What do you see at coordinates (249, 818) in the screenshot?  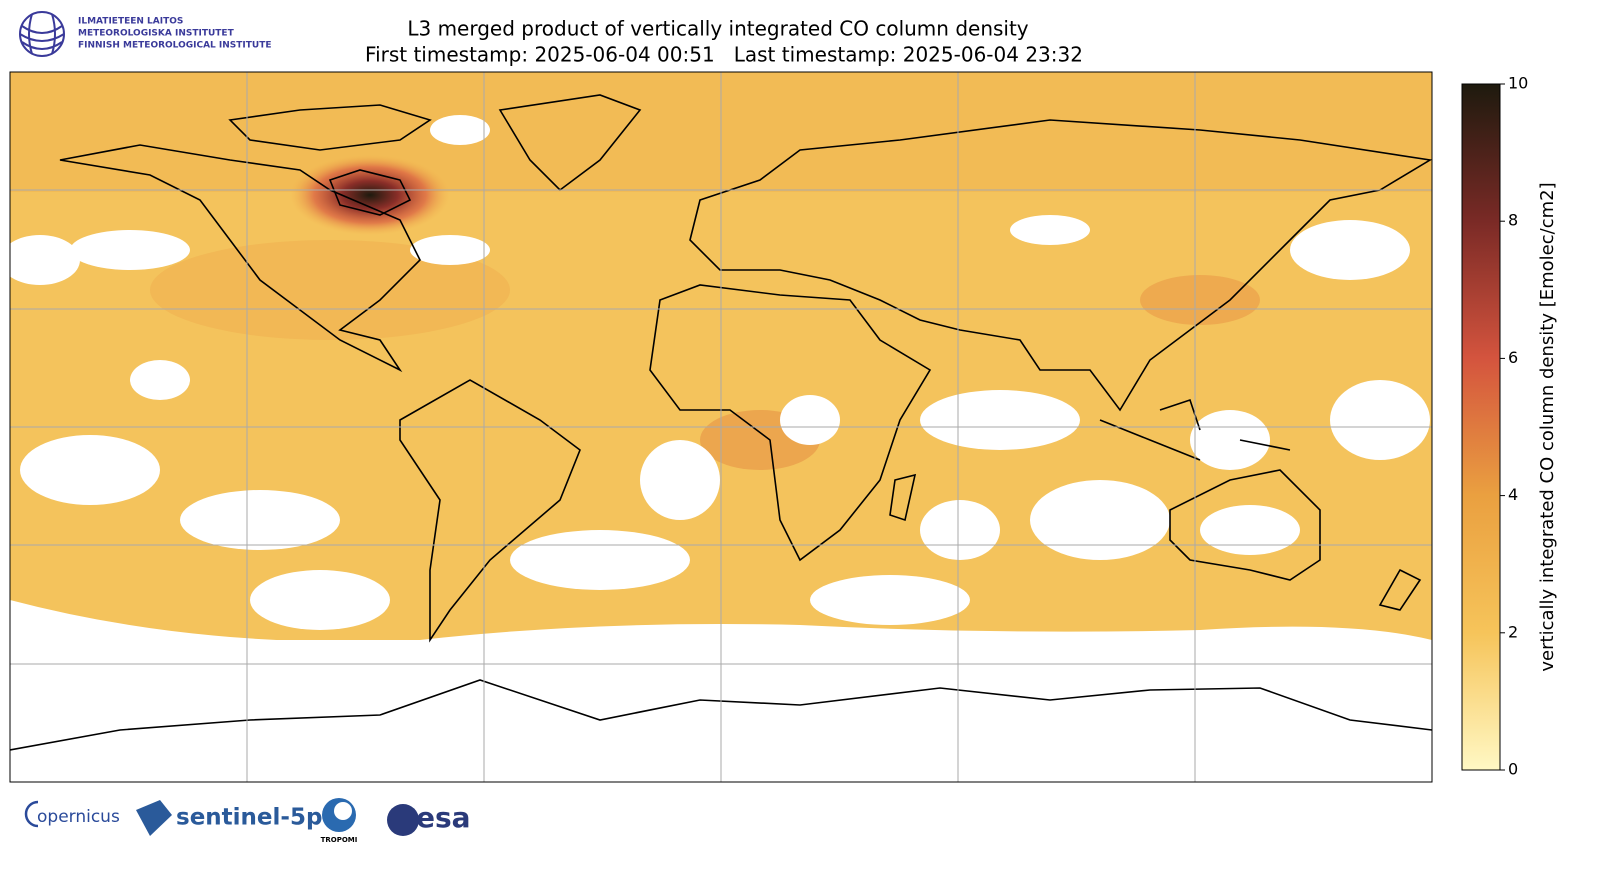 I see `sentinel-logo: sentinel-5p` at bounding box center [249, 818].